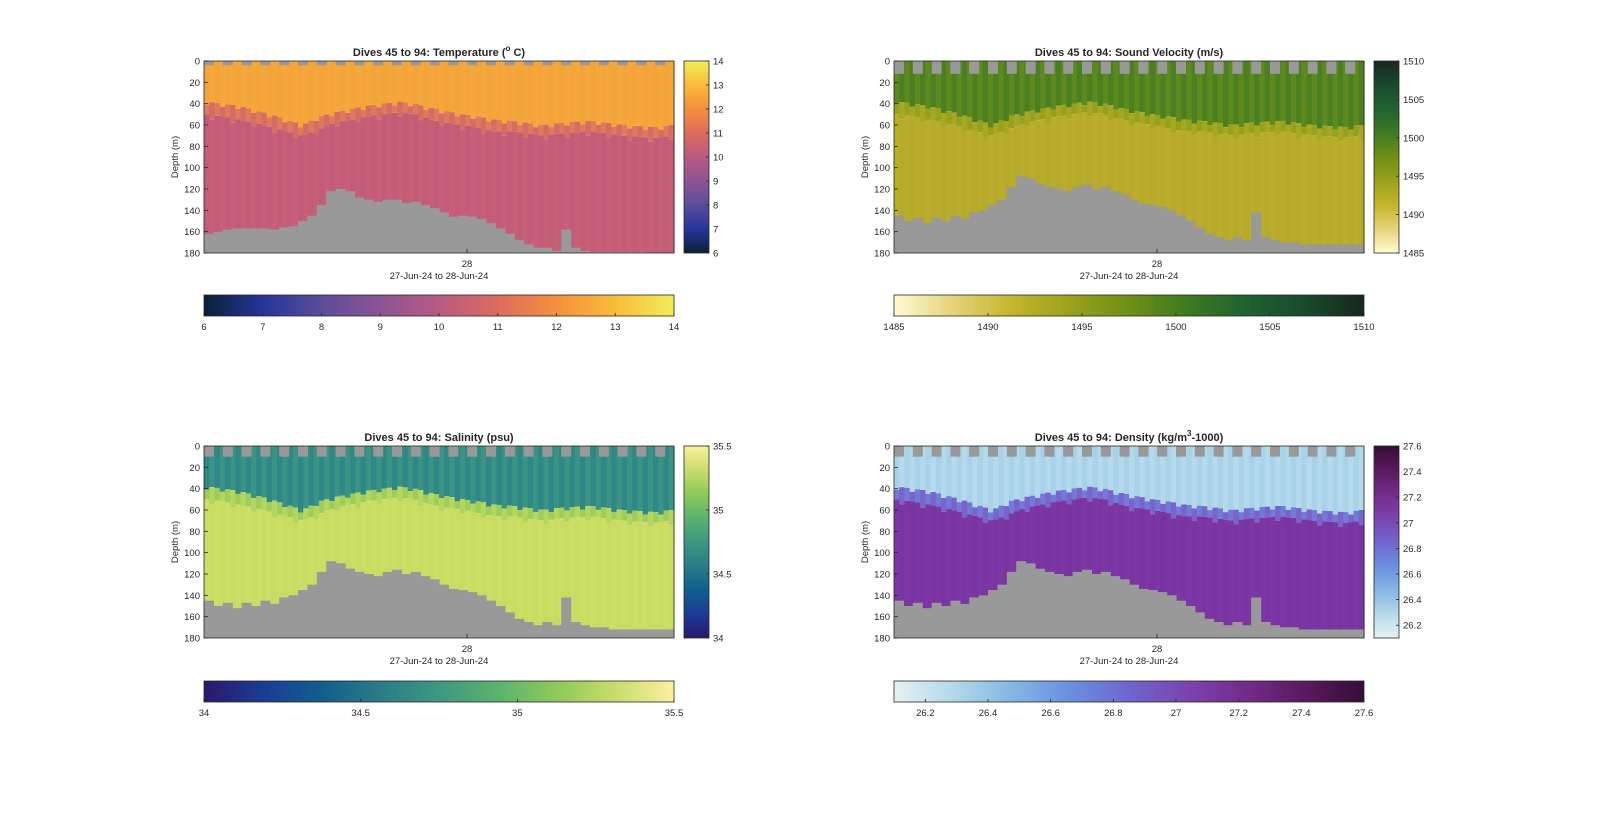 The width and height of the screenshot is (1600, 830). I want to click on y-tick-label: 180, so click(192, 639).